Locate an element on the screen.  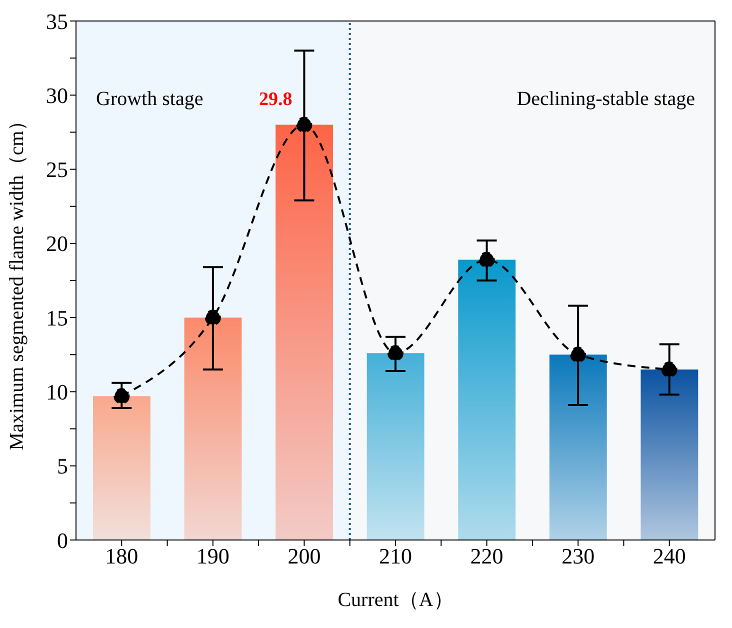
x-tick-label: 230 is located at coordinates (578, 556).